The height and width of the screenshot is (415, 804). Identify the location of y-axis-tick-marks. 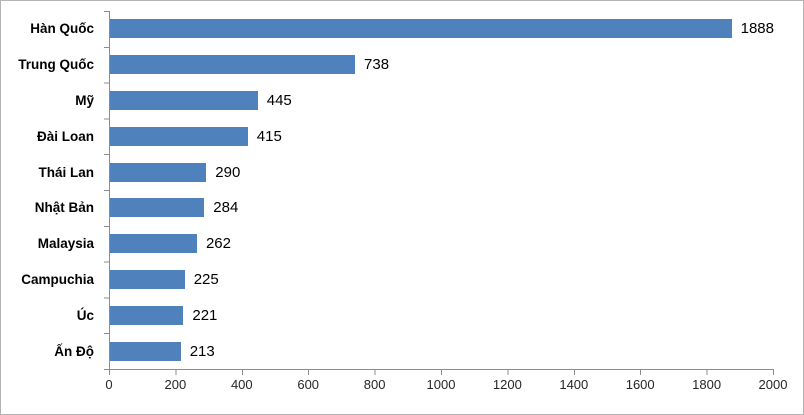
(106, 190).